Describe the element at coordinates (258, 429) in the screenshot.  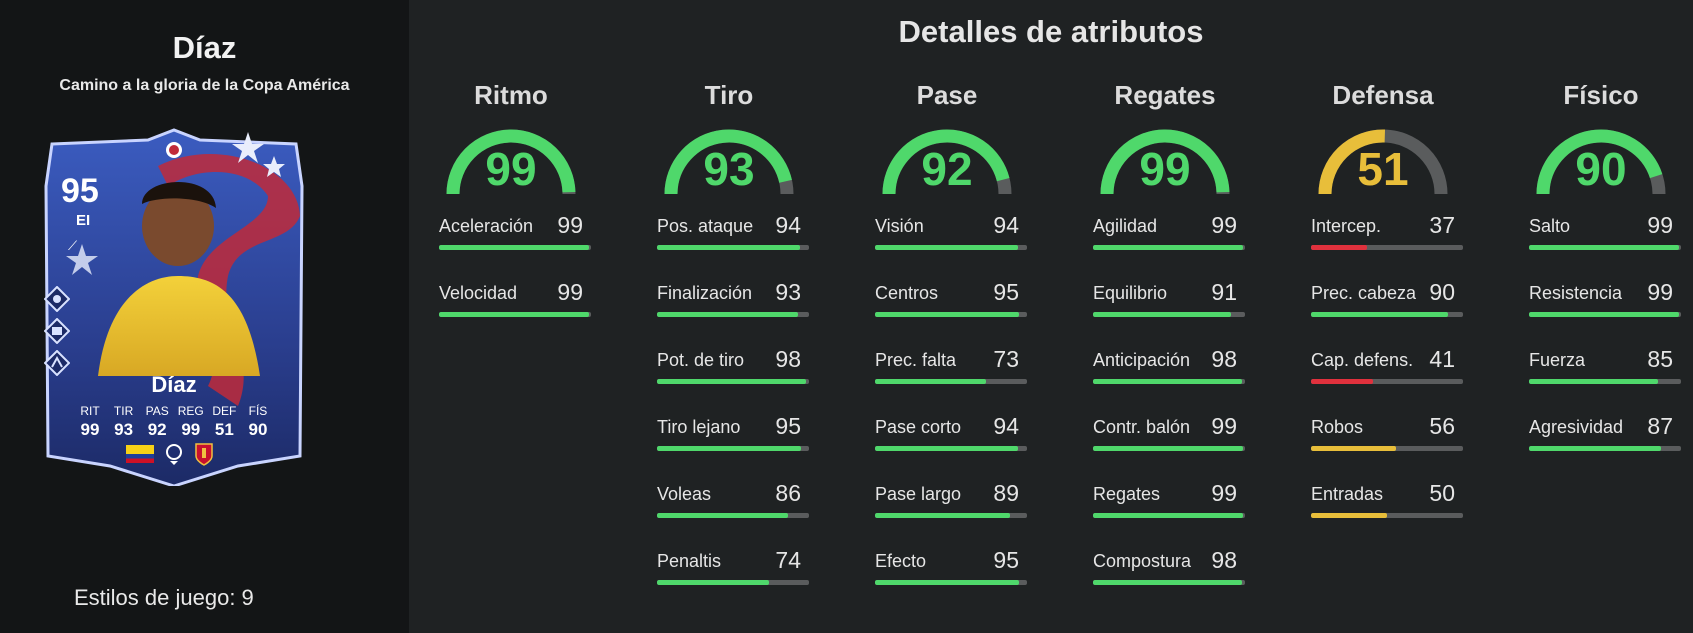
I see `card-stat-value: 90` at that location.